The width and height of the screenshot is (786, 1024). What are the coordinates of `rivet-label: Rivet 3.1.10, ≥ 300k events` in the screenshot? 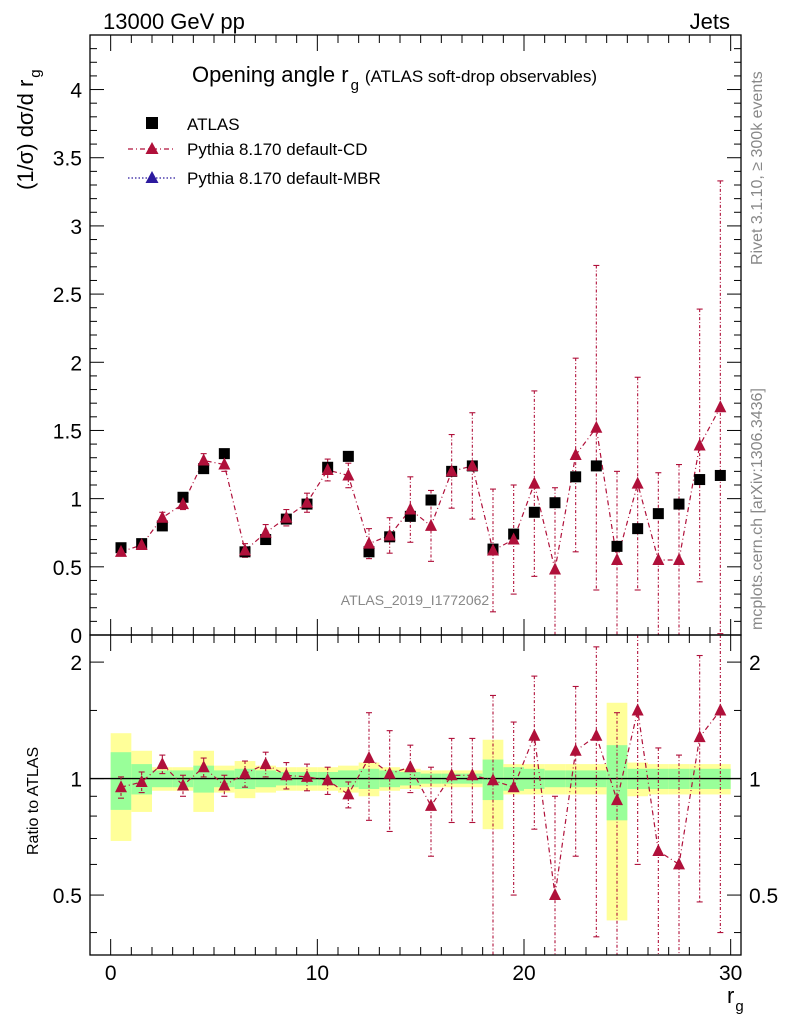 It's located at (757, 168).